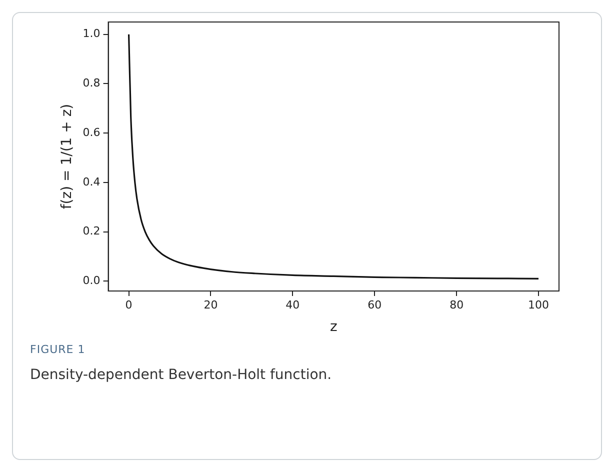  What do you see at coordinates (211, 305) in the screenshot?
I see `x-tick-label: 20` at bounding box center [211, 305].